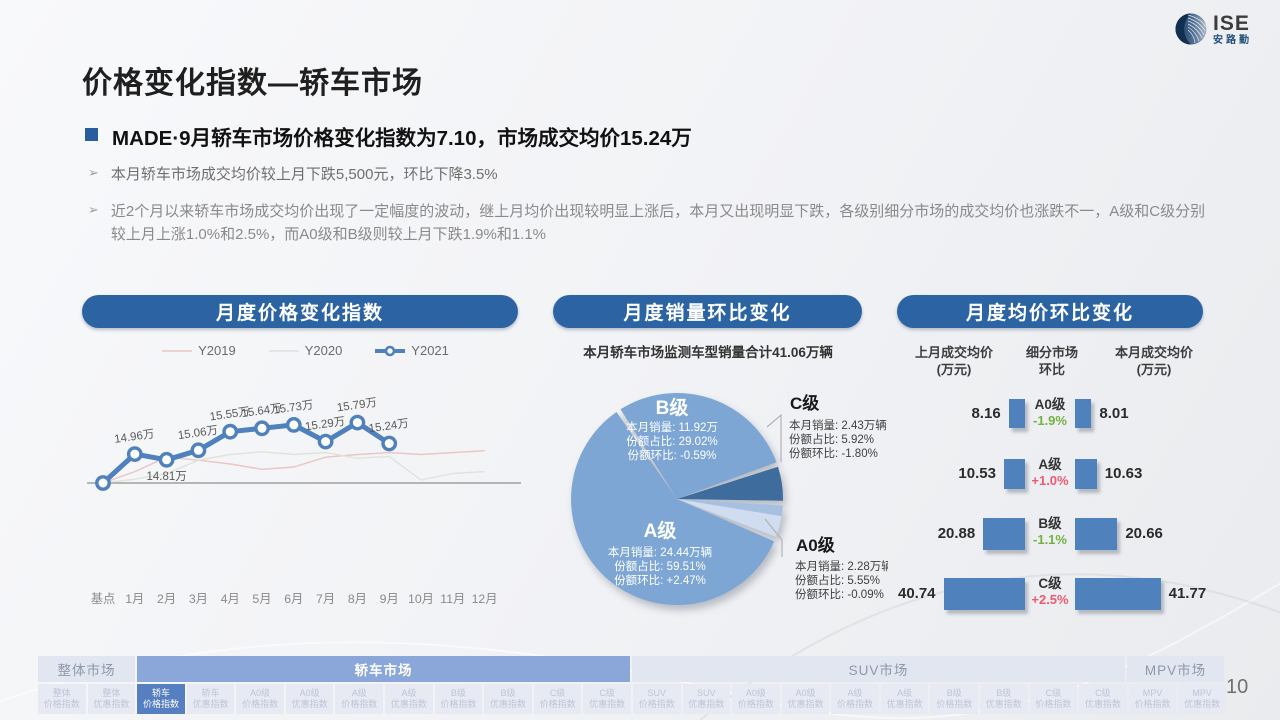  What do you see at coordinates (1050, 592) in the screenshot?
I see `segment-label-C级: C级 +2.5%` at bounding box center [1050, 592].